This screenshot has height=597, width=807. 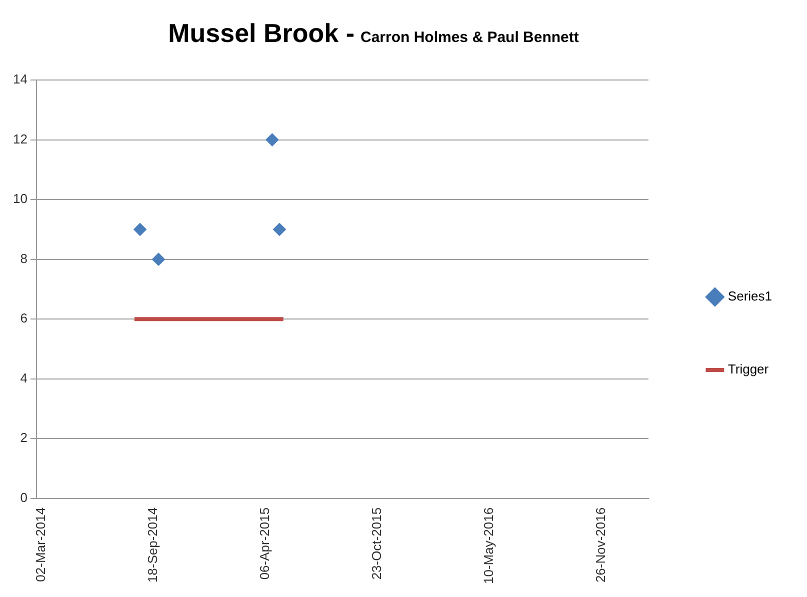 What do you see at coordinates (264, 543) in the screenshot?
I see `x-tick-label: 06-Apr-2015` at bounding box center [264, 543].